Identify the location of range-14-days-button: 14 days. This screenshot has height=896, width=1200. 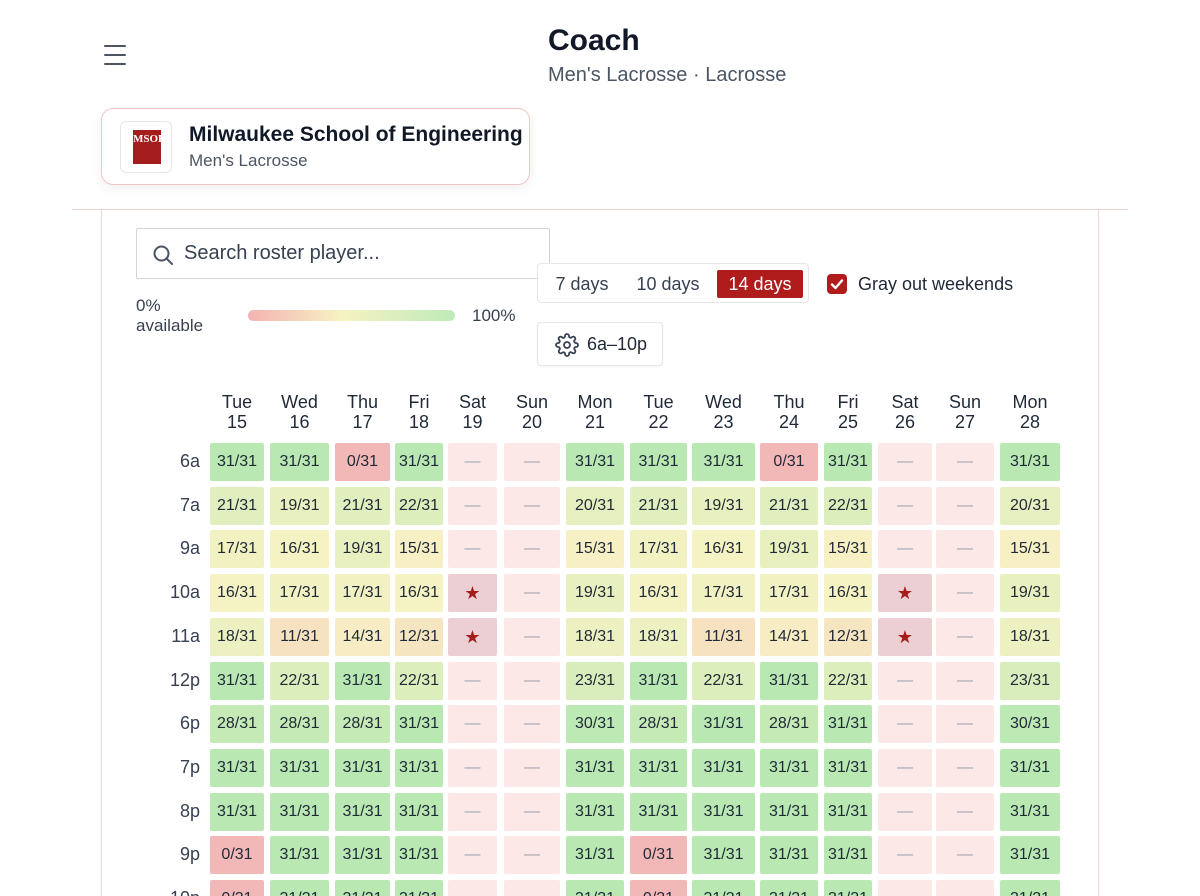
(760, 284).